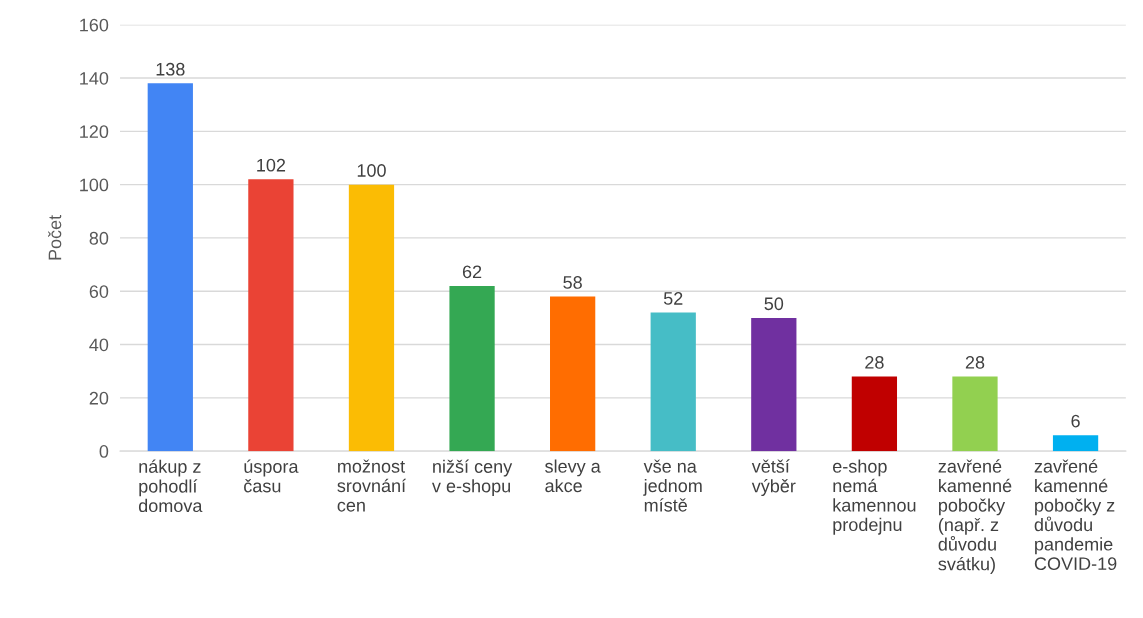  Describe the element at coordinates (94, 78) in the screenshot. I see `y-tick-label: 140` at that location.